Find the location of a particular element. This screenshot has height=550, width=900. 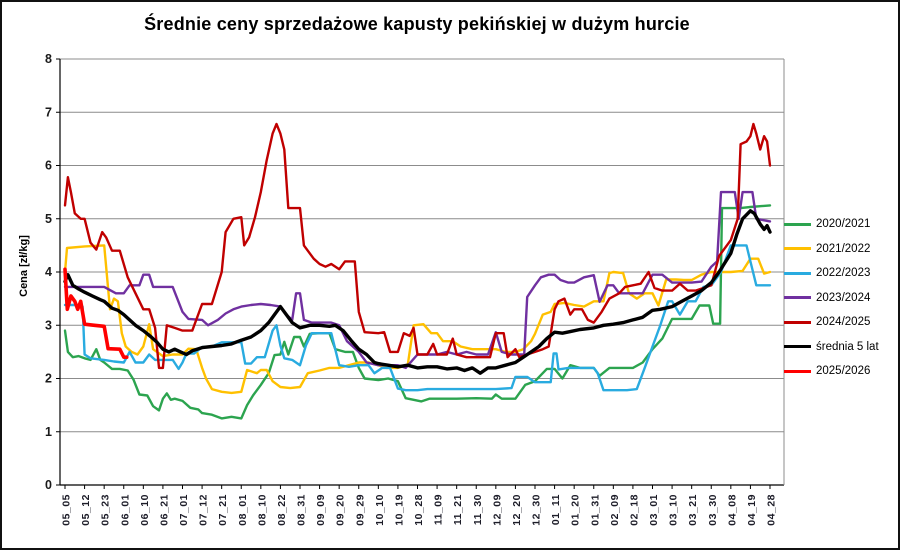

x-tick-label: 06_01 is located at coordinates (125, 510).